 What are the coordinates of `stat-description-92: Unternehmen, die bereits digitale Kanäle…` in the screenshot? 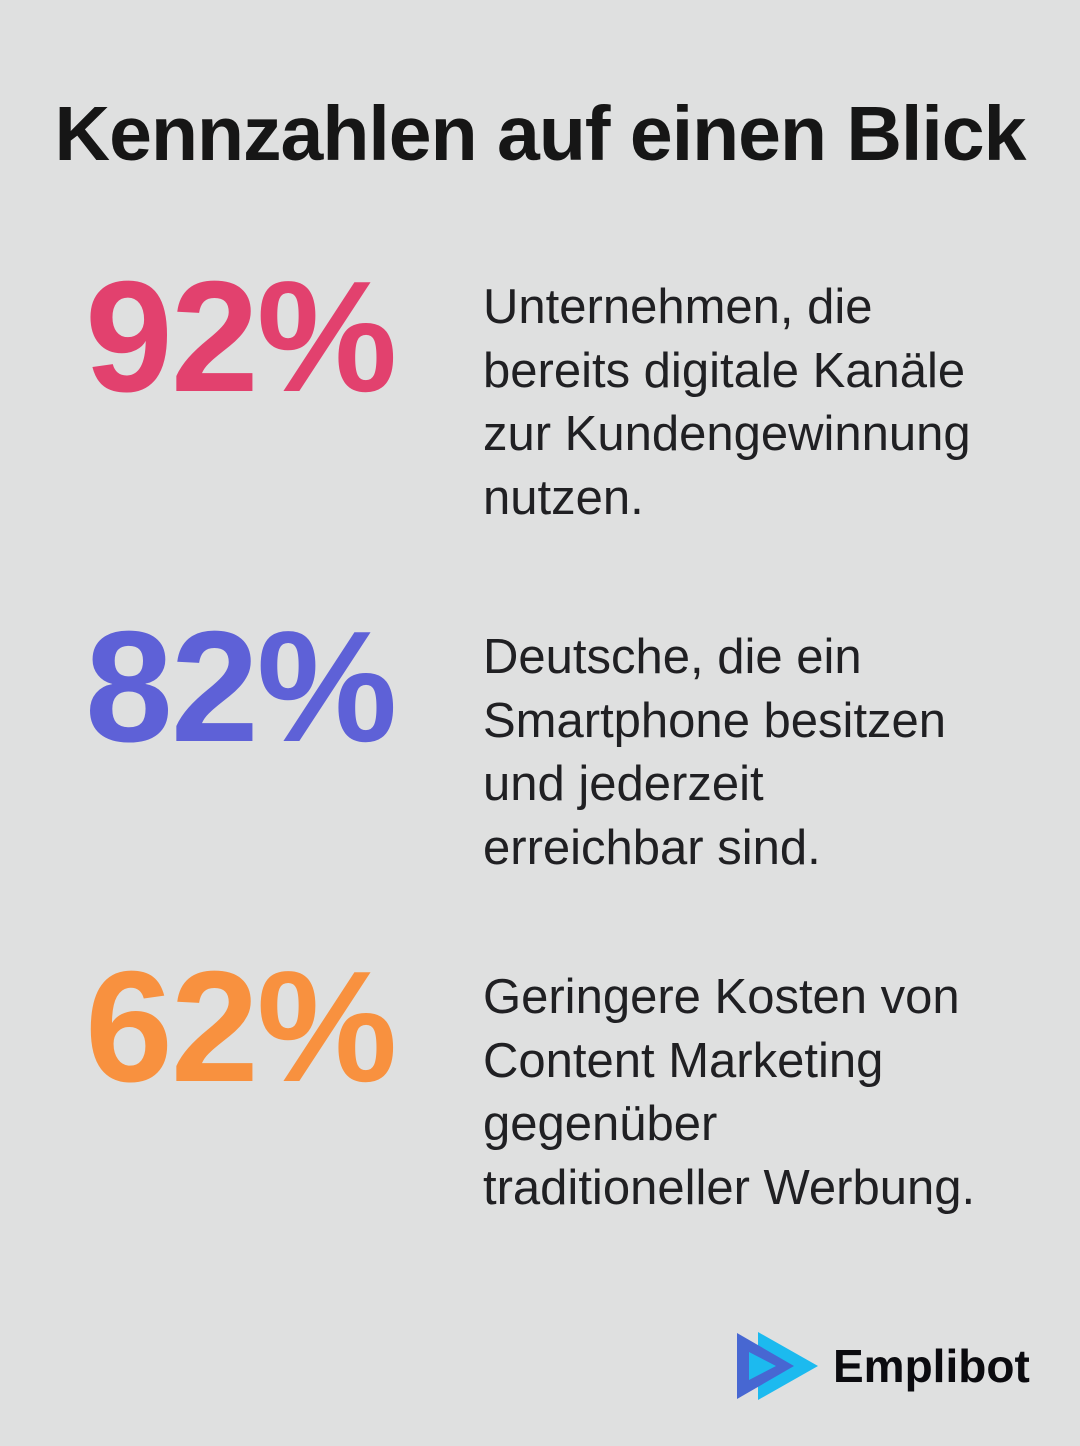 It's located at (727, 402).